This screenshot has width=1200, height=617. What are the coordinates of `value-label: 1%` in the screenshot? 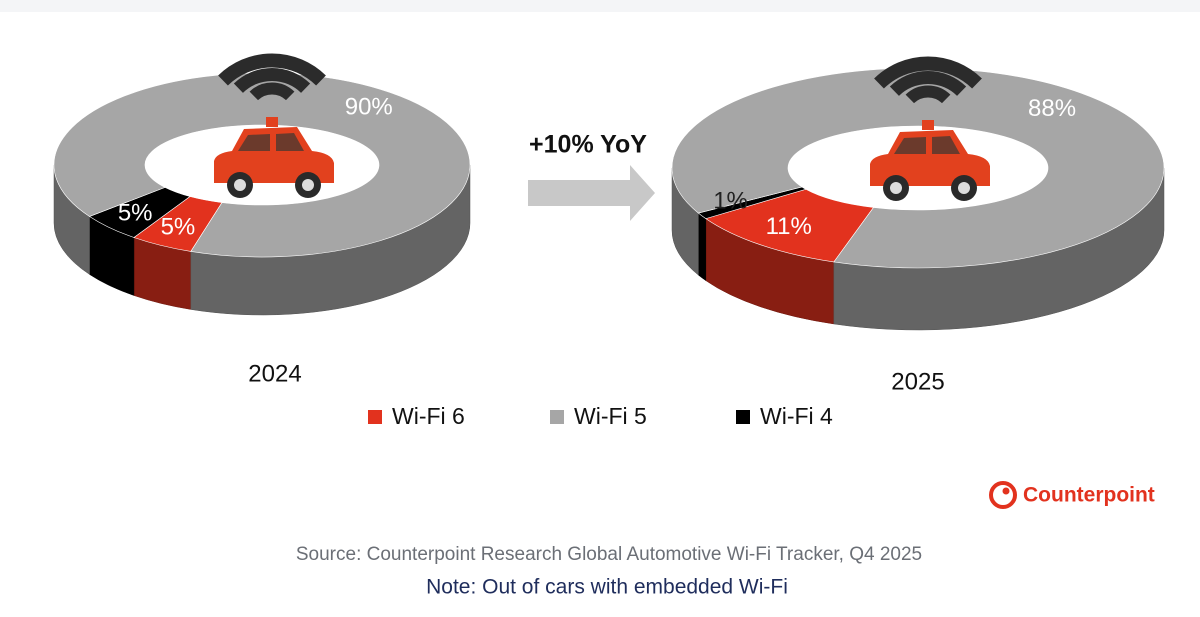 It's located at (730, 200).